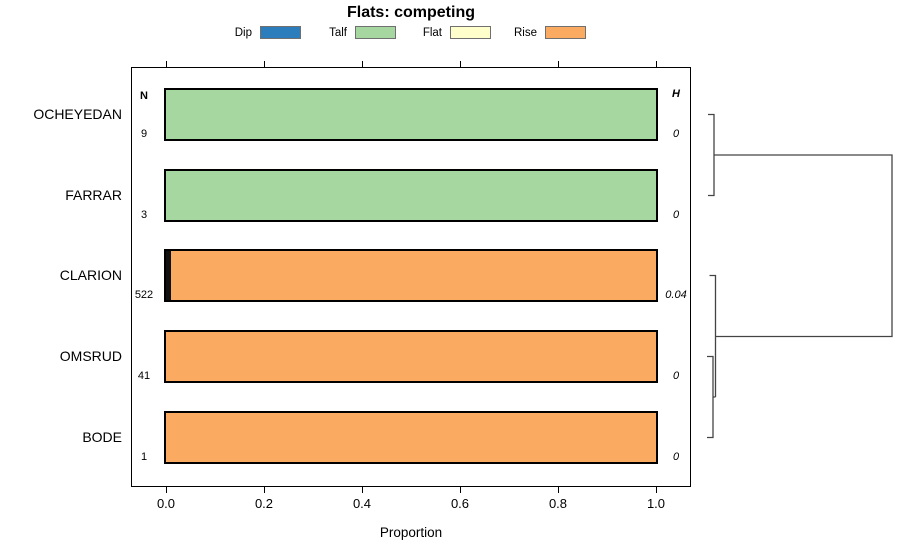 The width and height of the screenshot is (900, 560). Describe the element at coordinates (362, 503) in the screenshot. I see `x-tick-label: 0.4` at that location.